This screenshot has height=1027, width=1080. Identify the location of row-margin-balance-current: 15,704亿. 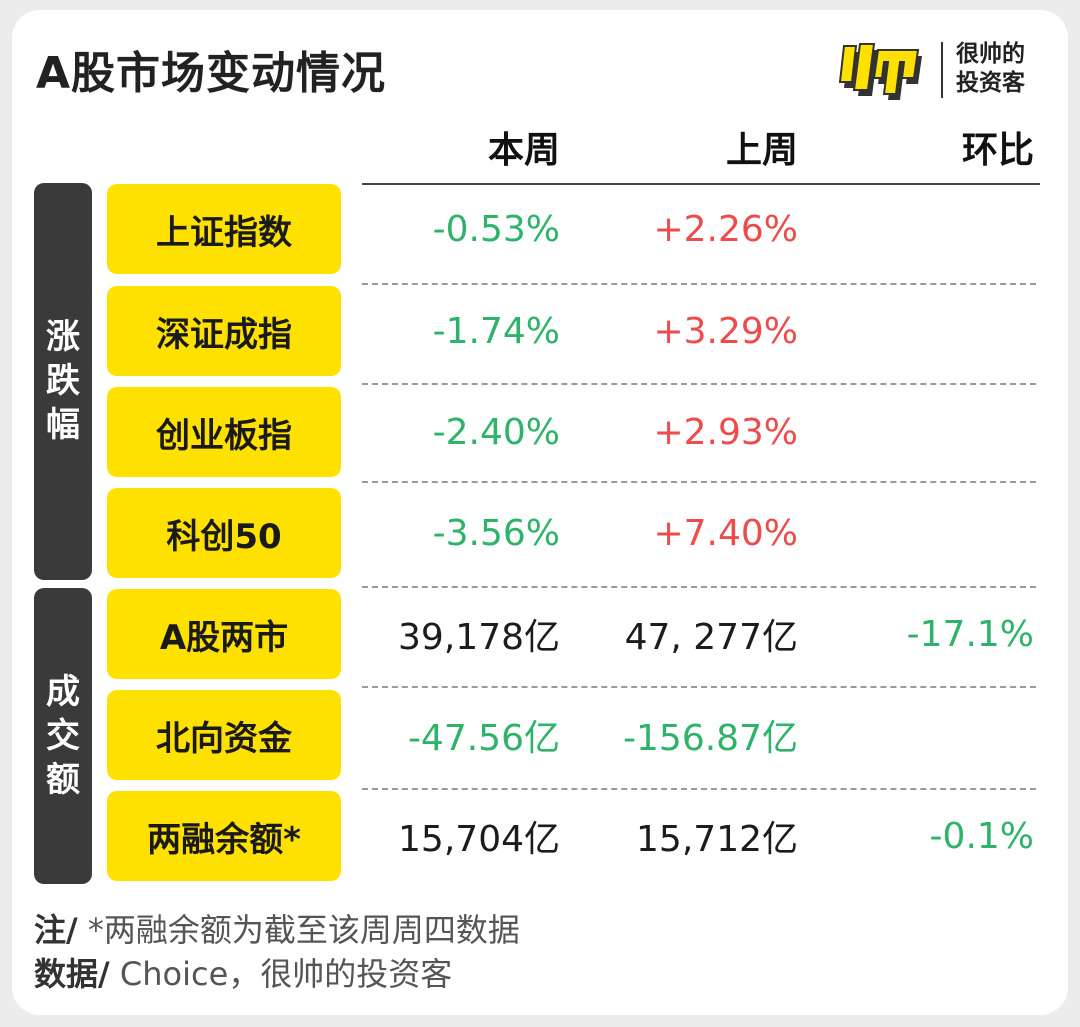
(479, 839).